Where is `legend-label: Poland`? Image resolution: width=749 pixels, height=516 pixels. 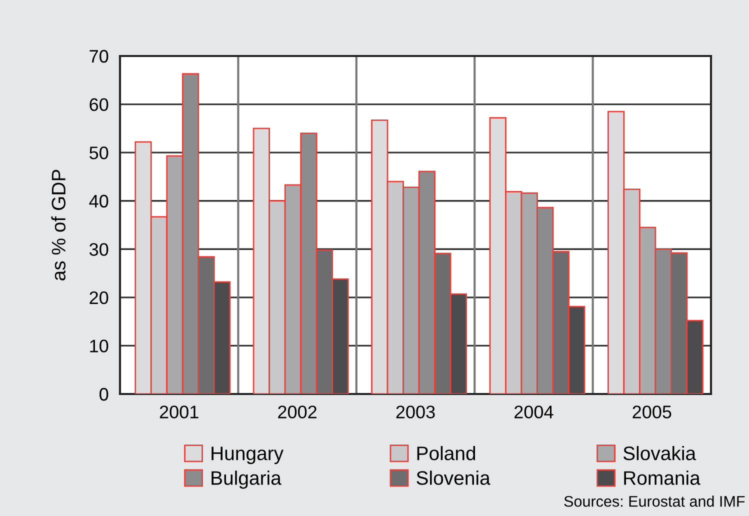
legend-label: Poland is located at coordinates (446, 453).